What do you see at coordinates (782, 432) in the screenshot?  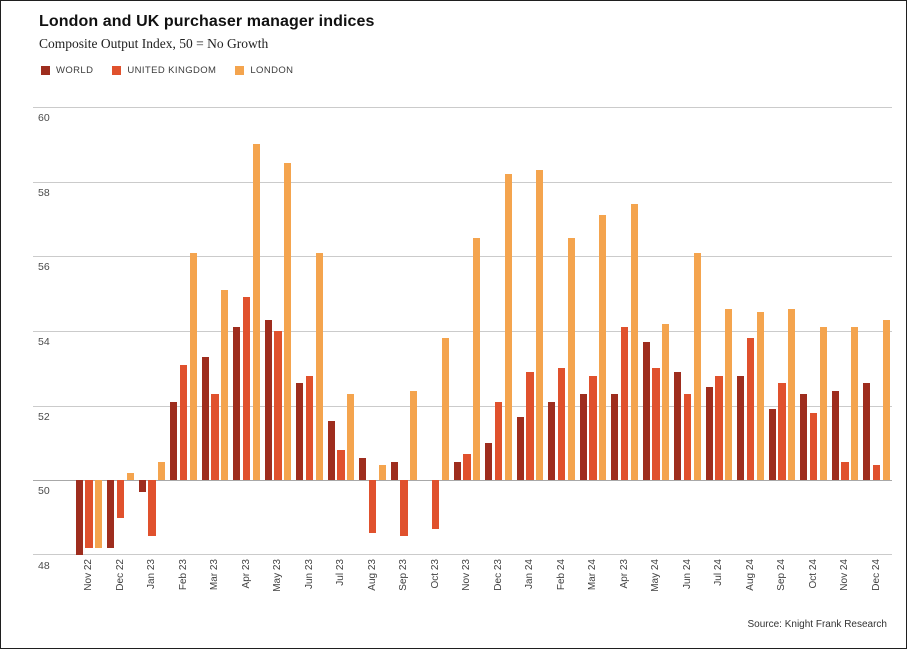 I see `bar-united-kingdom-sep24` at bounding box center [782, 432].